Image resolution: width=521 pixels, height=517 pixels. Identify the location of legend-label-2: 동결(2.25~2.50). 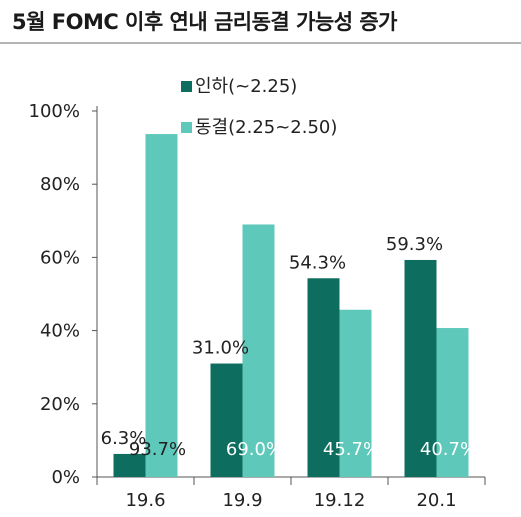
(266, 127).